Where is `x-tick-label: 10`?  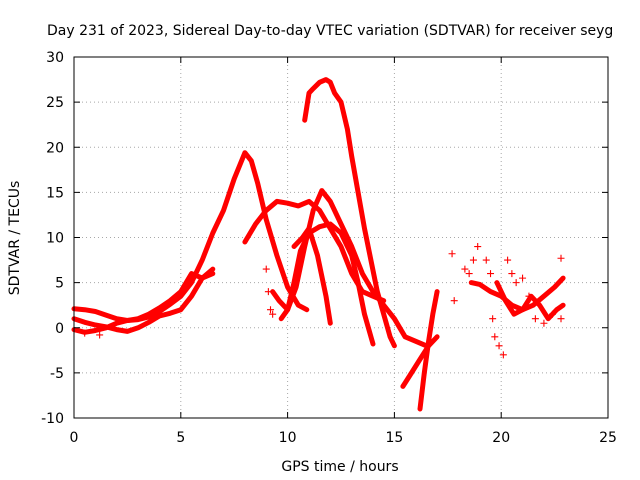 x-tick-label: 10 is located at coordinates (288, 438).